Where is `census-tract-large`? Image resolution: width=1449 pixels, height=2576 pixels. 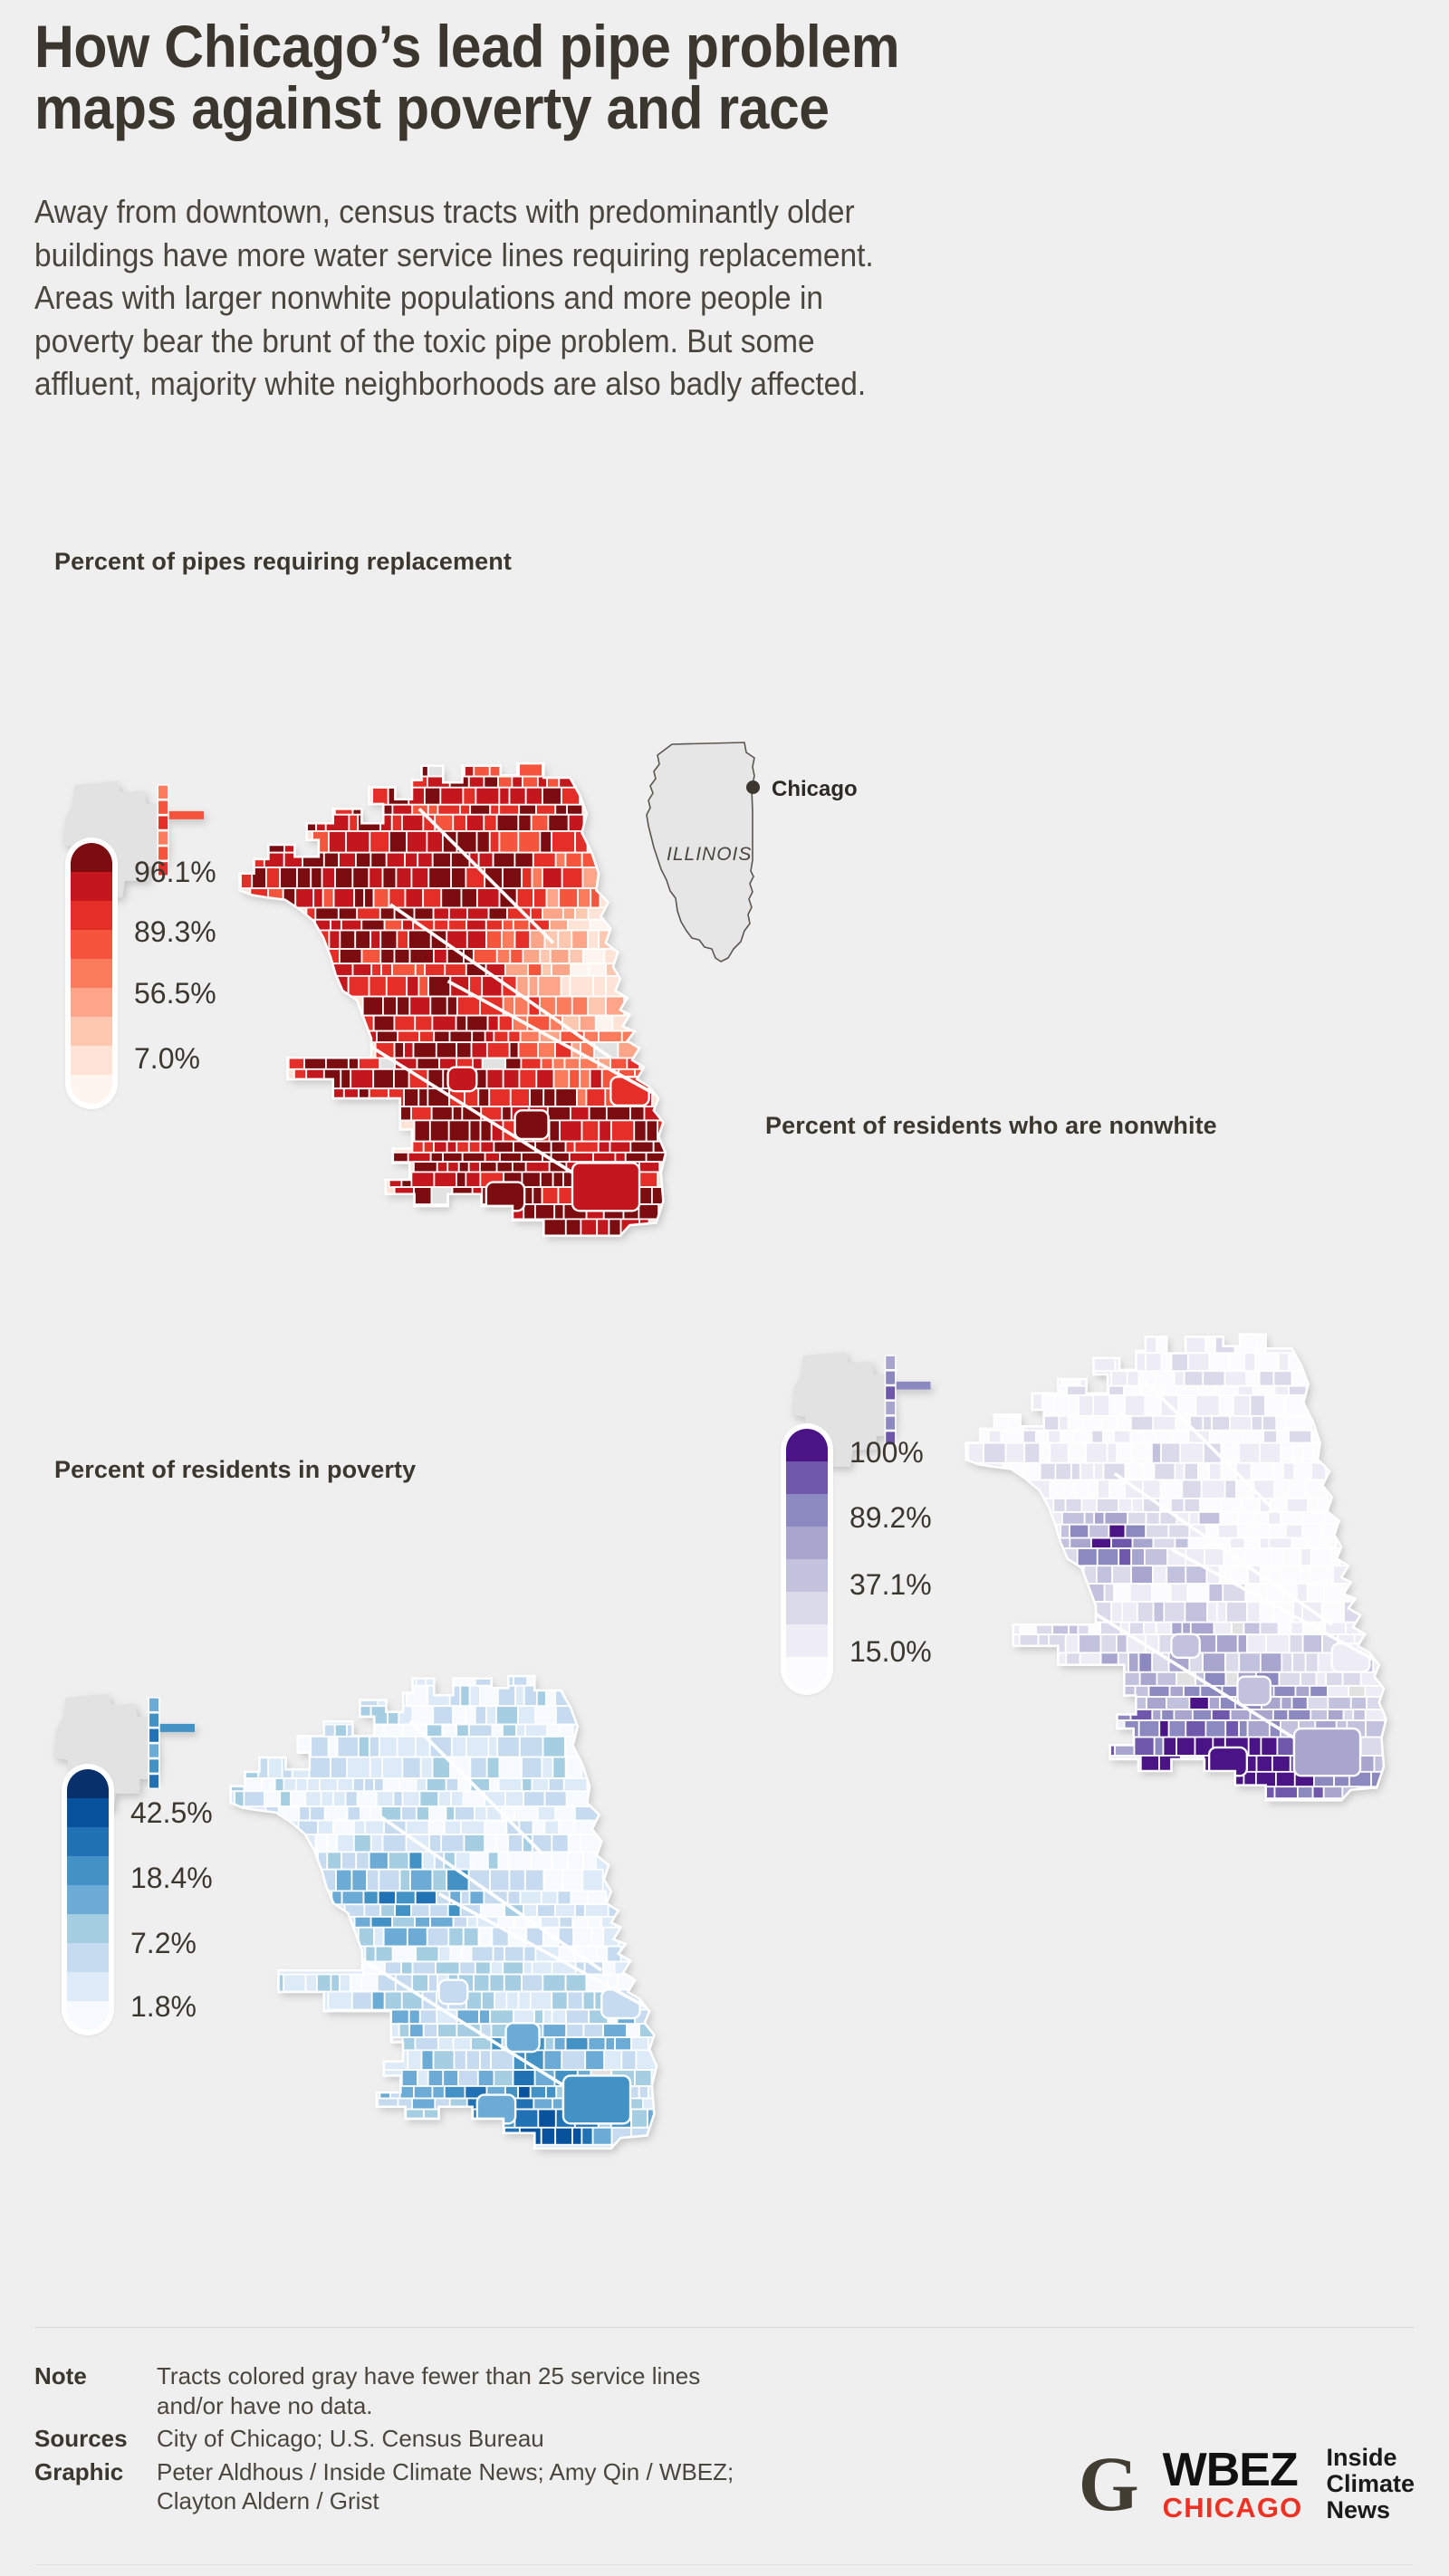
census-tract-large is located at coordinates (522, 2038).